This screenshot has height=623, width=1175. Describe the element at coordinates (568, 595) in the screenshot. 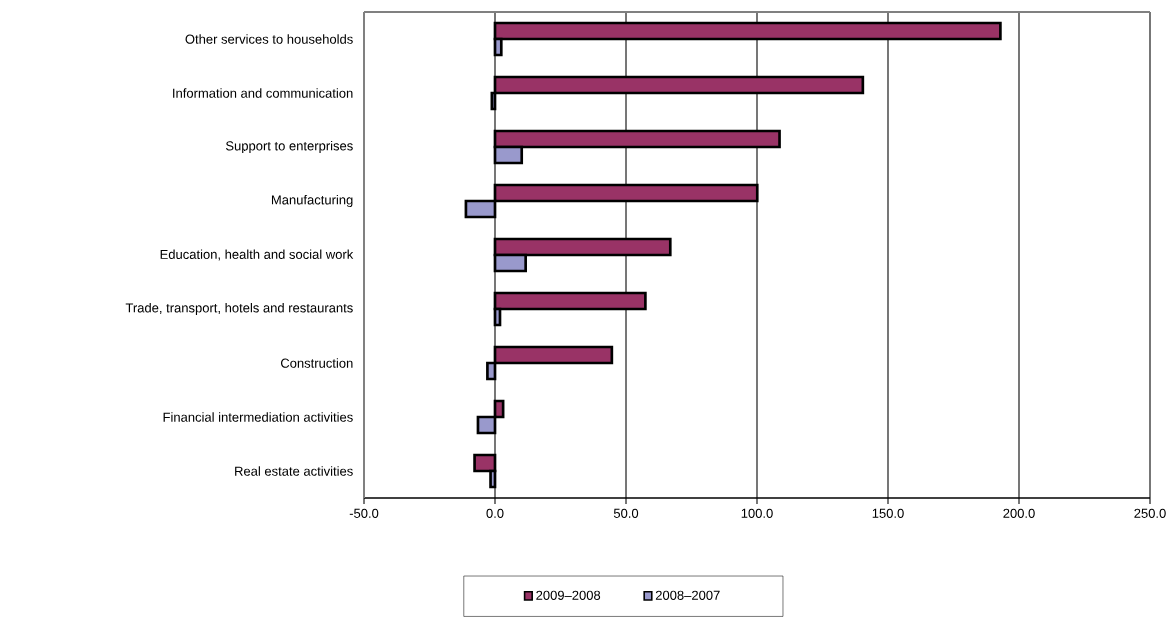

I see `legend-label: 2009–2008` at that location.